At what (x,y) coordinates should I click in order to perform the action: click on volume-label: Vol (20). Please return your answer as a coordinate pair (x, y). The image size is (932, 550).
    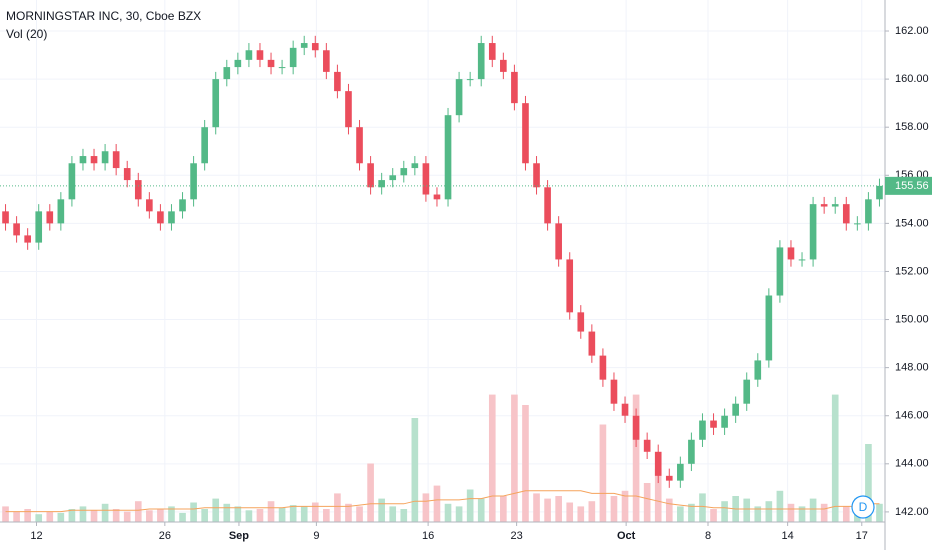
    Looking at the image, I should click on (26, 34).